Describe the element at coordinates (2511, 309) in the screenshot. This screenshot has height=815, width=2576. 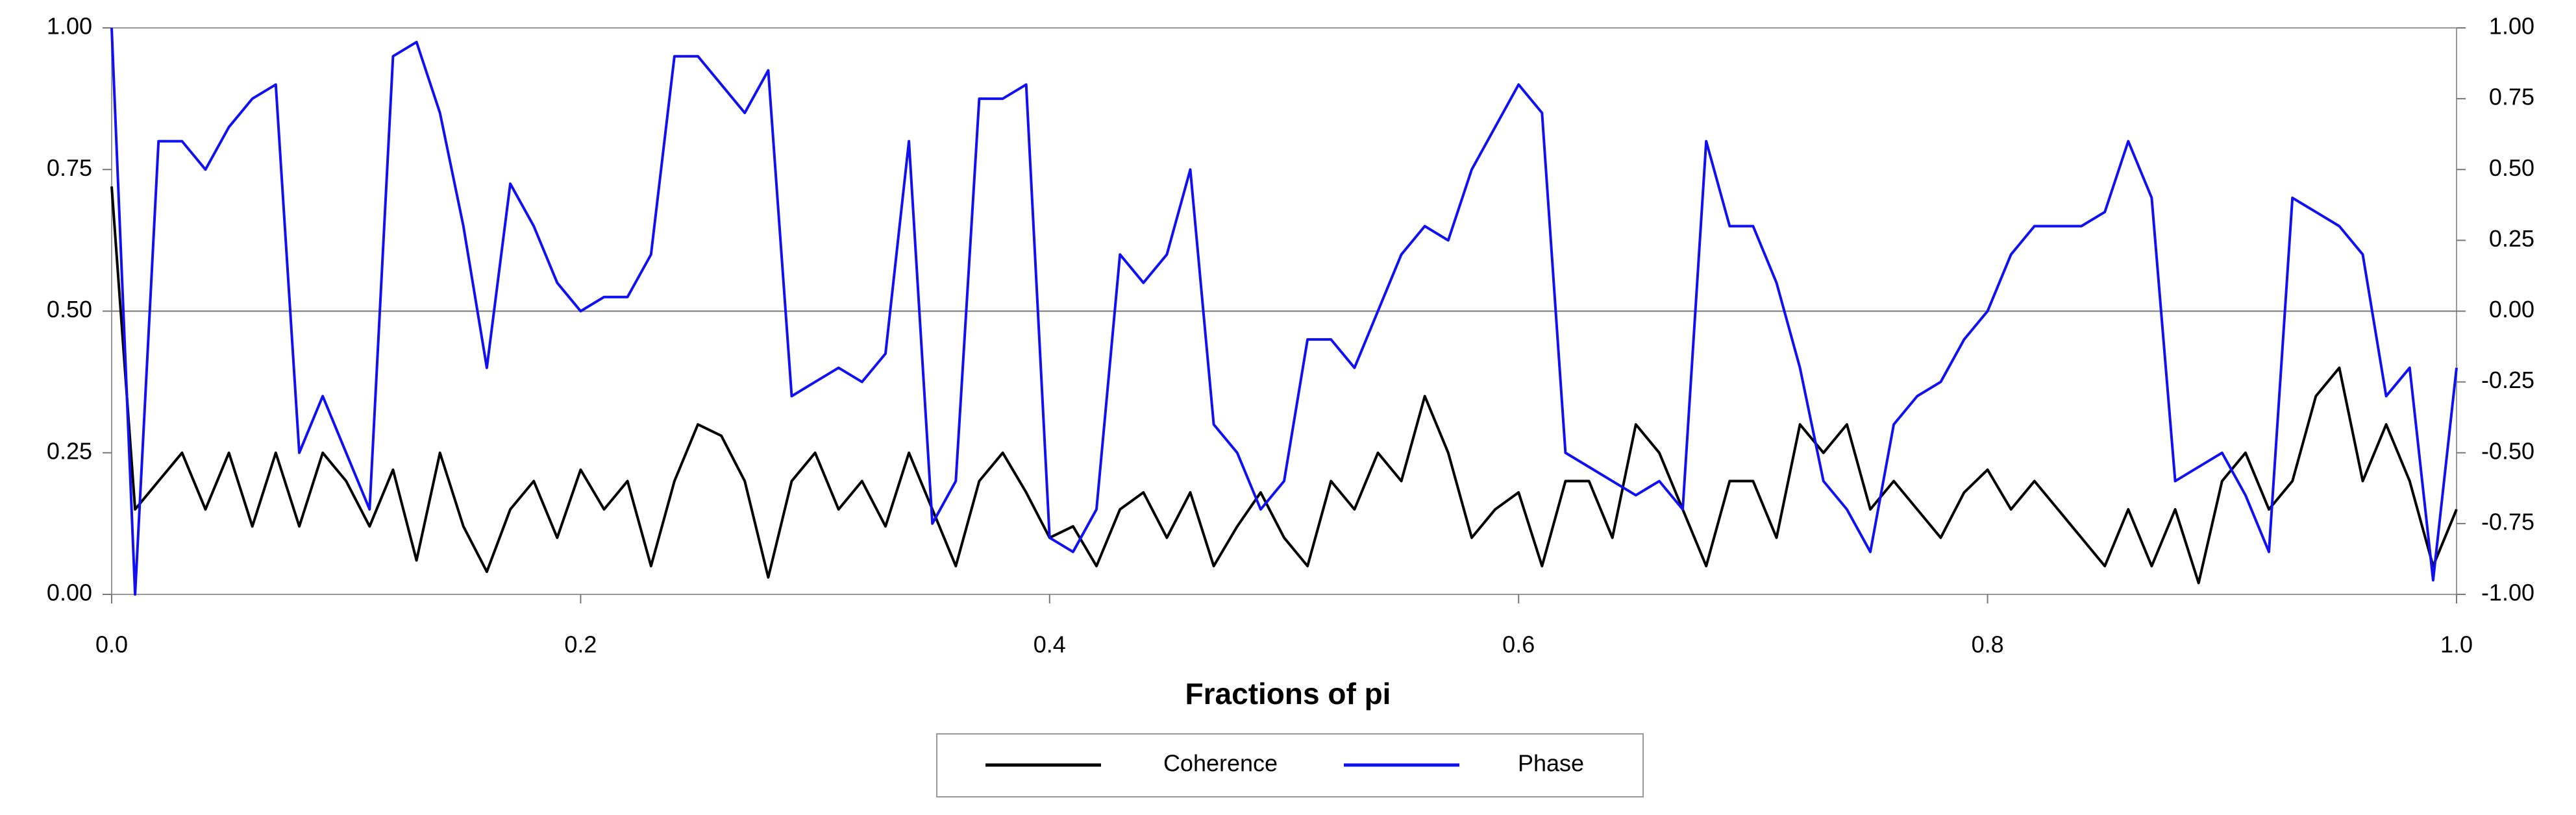
I see `y2-tick-label: 0.00` at that location.